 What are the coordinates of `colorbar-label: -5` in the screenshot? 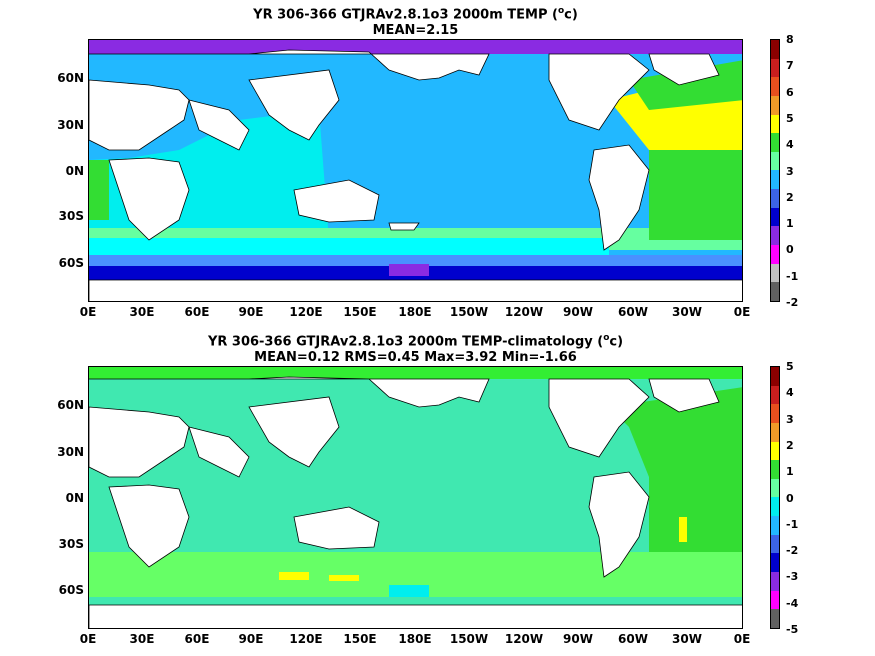 It's located at (792, 629).